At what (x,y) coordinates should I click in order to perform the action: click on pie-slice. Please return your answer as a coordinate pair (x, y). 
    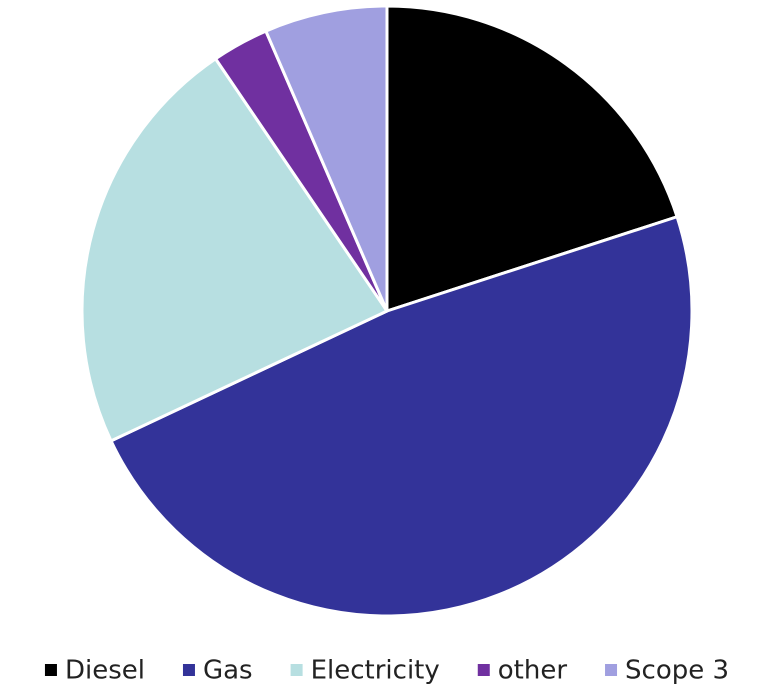
    Looking at the image, I should click on (326, 158).